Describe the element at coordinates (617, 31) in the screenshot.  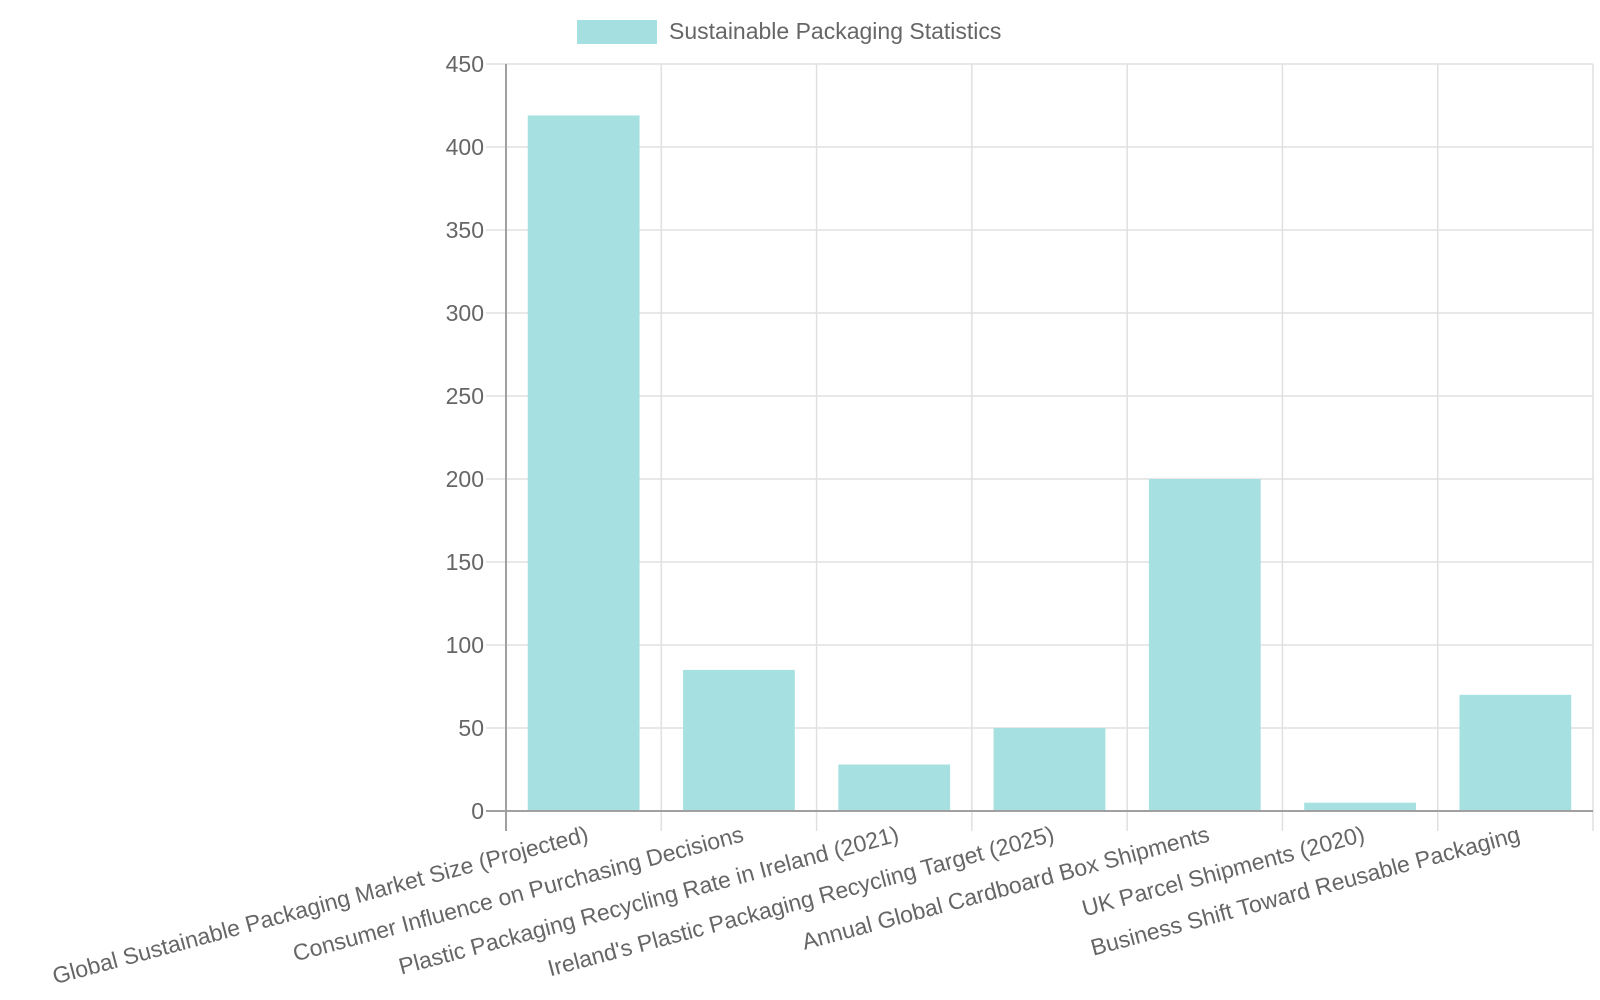
I see `legend-swatch` at that location.